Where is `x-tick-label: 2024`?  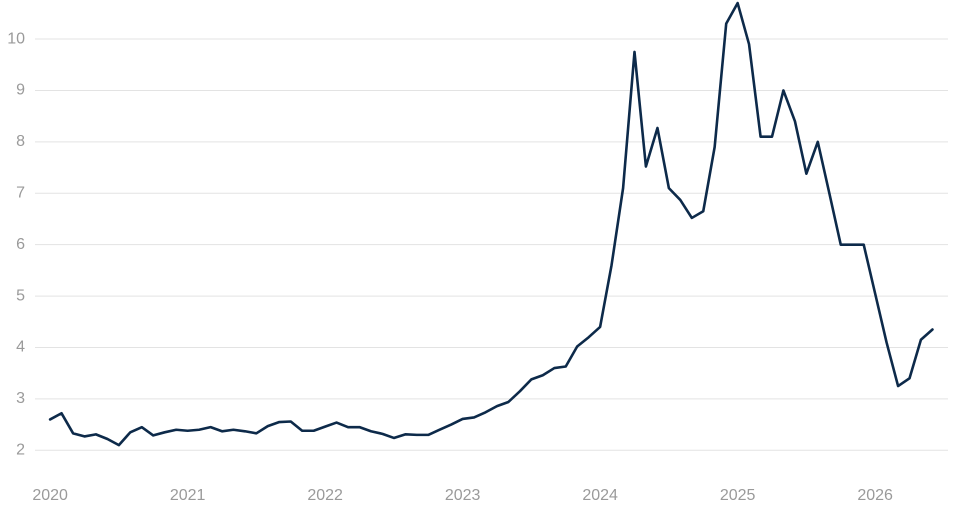 x-tick-label: 2024 is located at coordinates (600, 495).